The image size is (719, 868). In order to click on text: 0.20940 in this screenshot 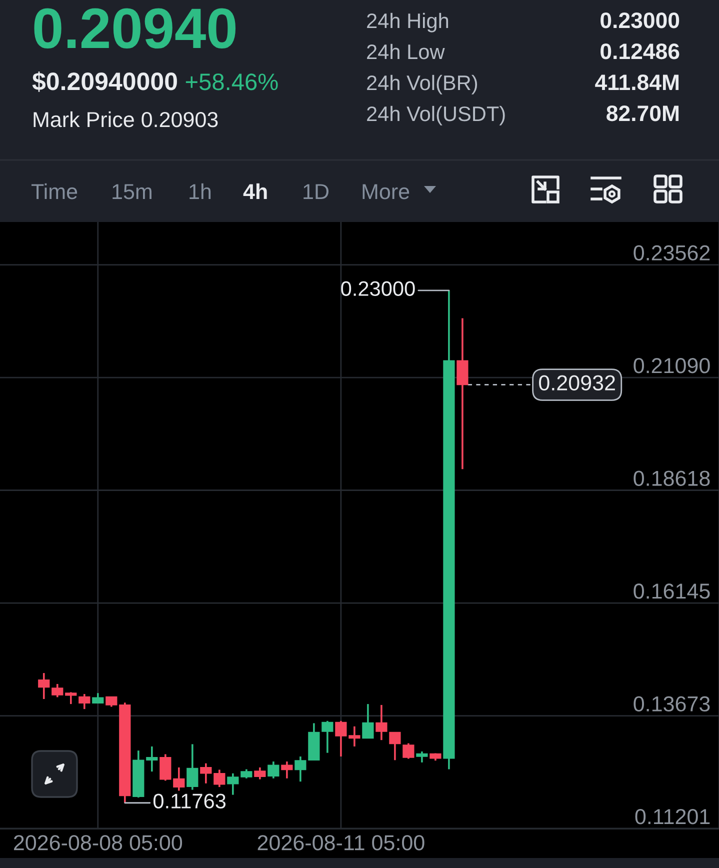, I will do `click(135, 28)`.